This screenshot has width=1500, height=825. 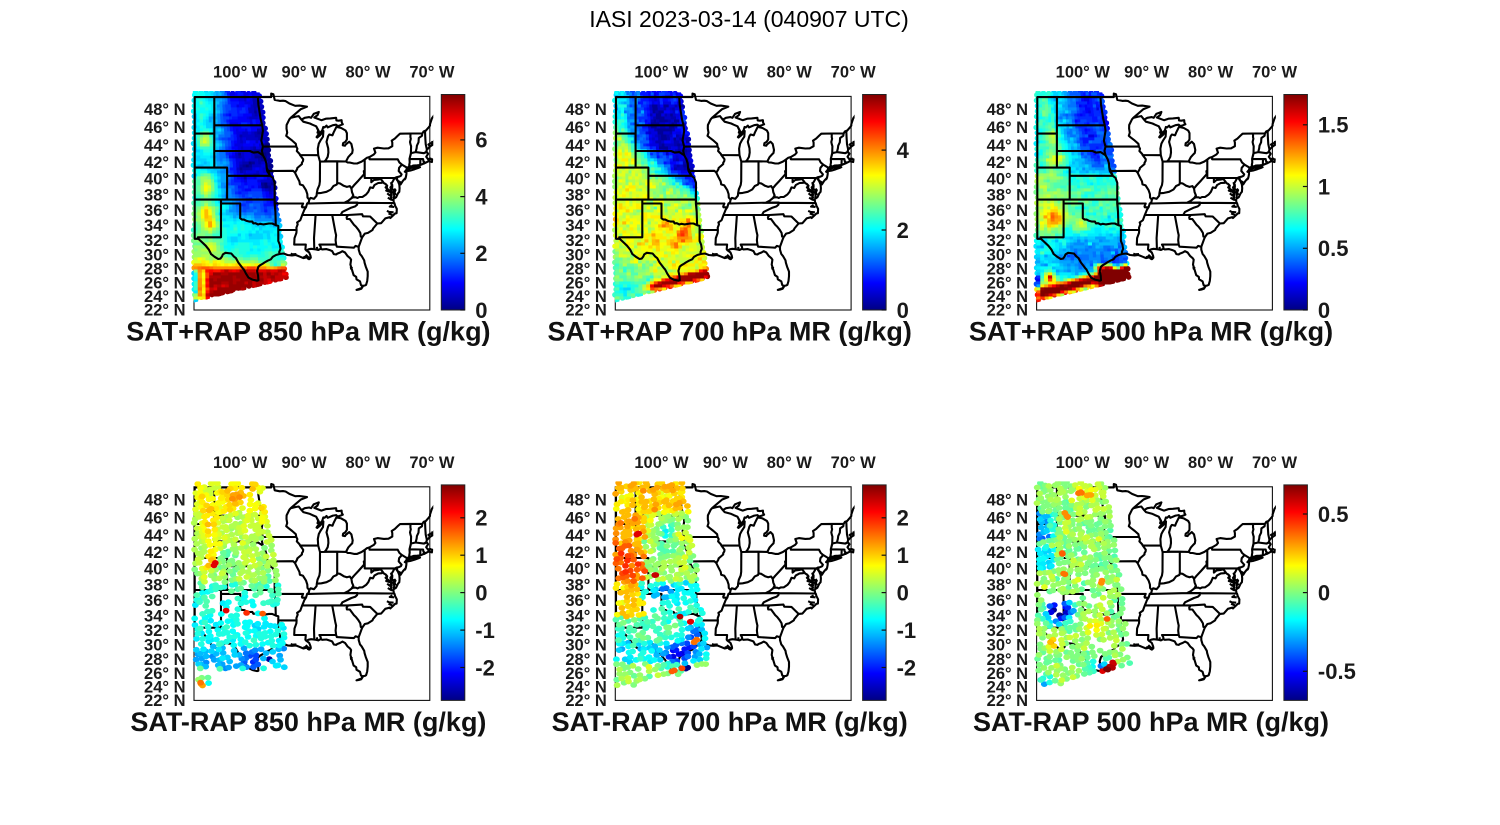 I want to click on svg-text: SAT+RAP 700 hPa MR (g/kg), so click(x=730, y=332).